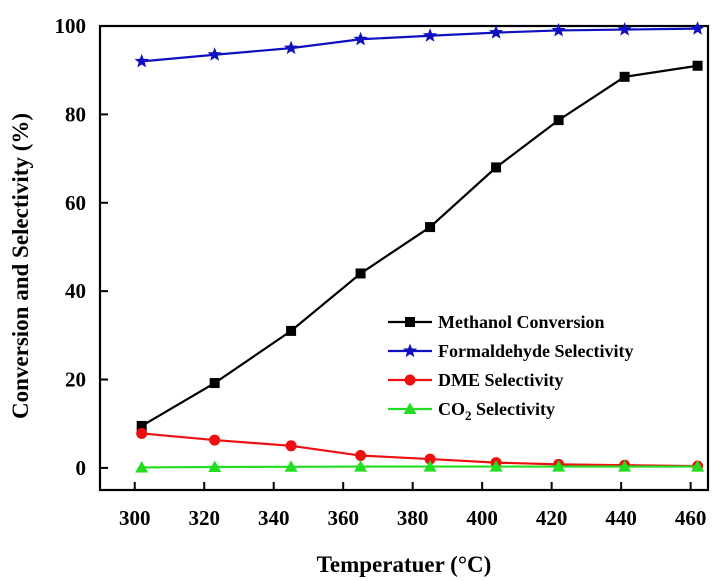 The width and height of the screenshot is (723, 581). Describe the element at coordinates (552, 518) in the screenshot. I see `x-tick-label: 420` at that location.